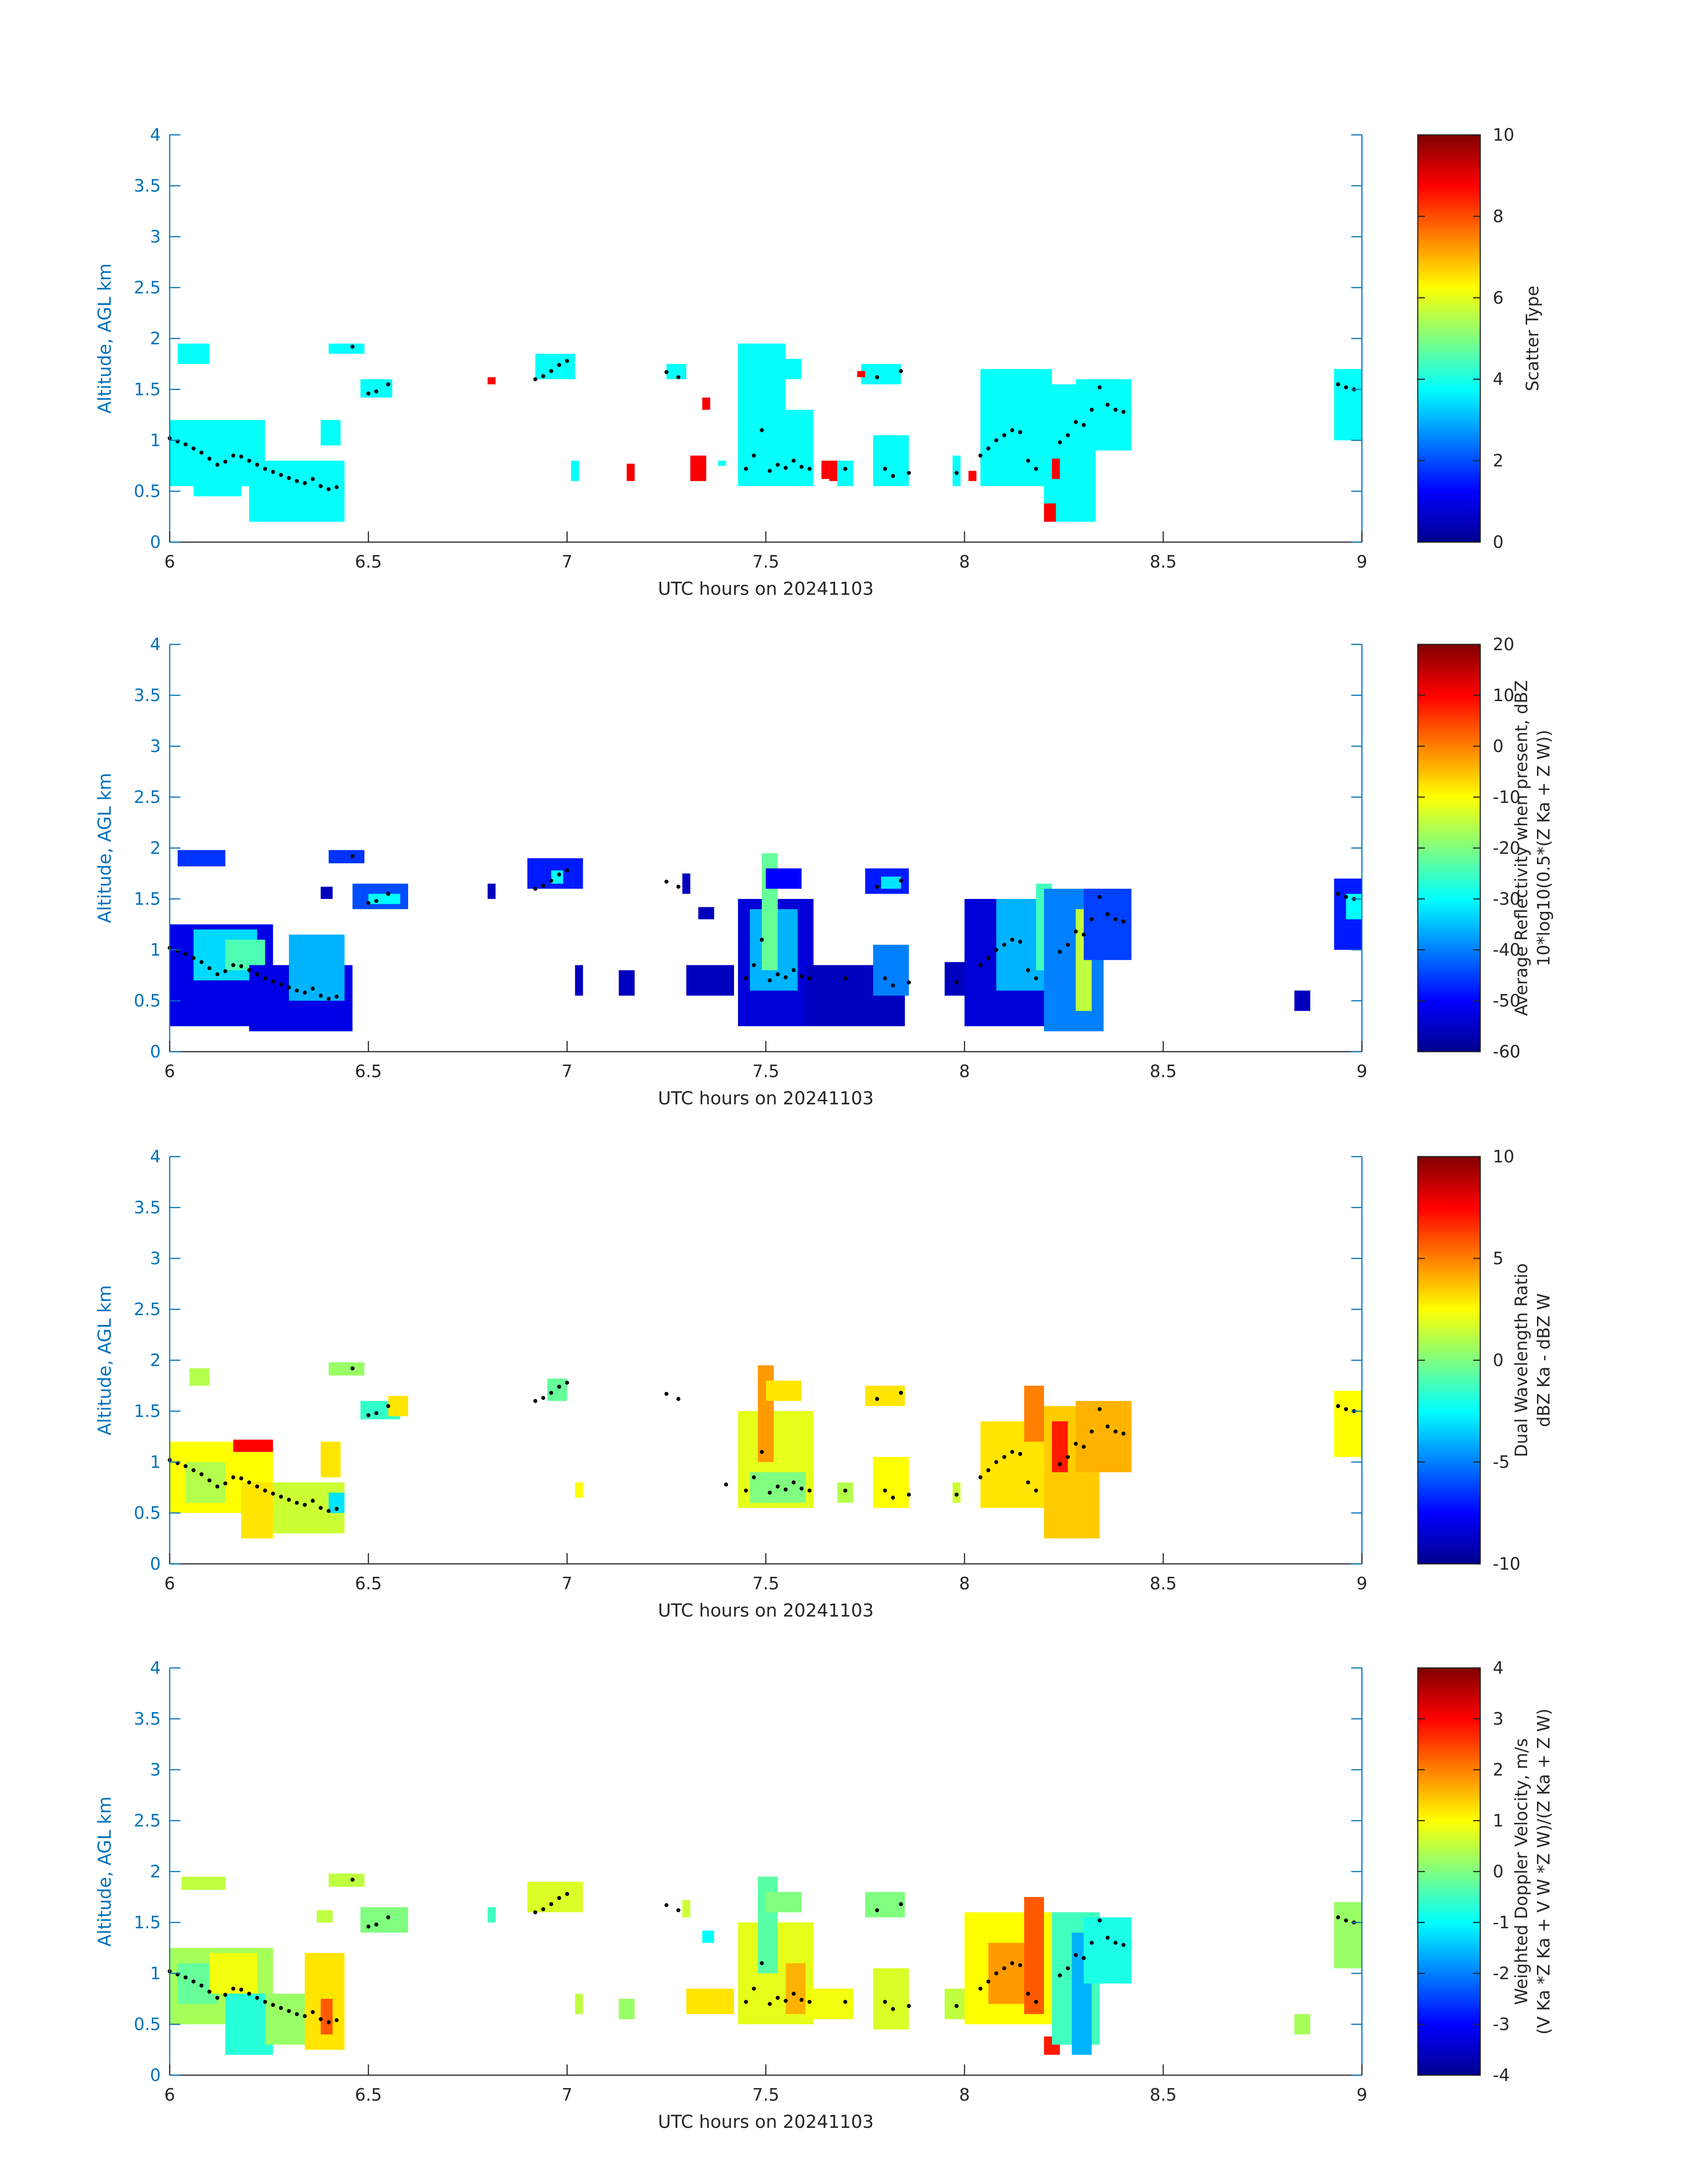  Describe the element at coordinates (155, 542) in the screenshot. I see `y-tick-label: 0` at that location.